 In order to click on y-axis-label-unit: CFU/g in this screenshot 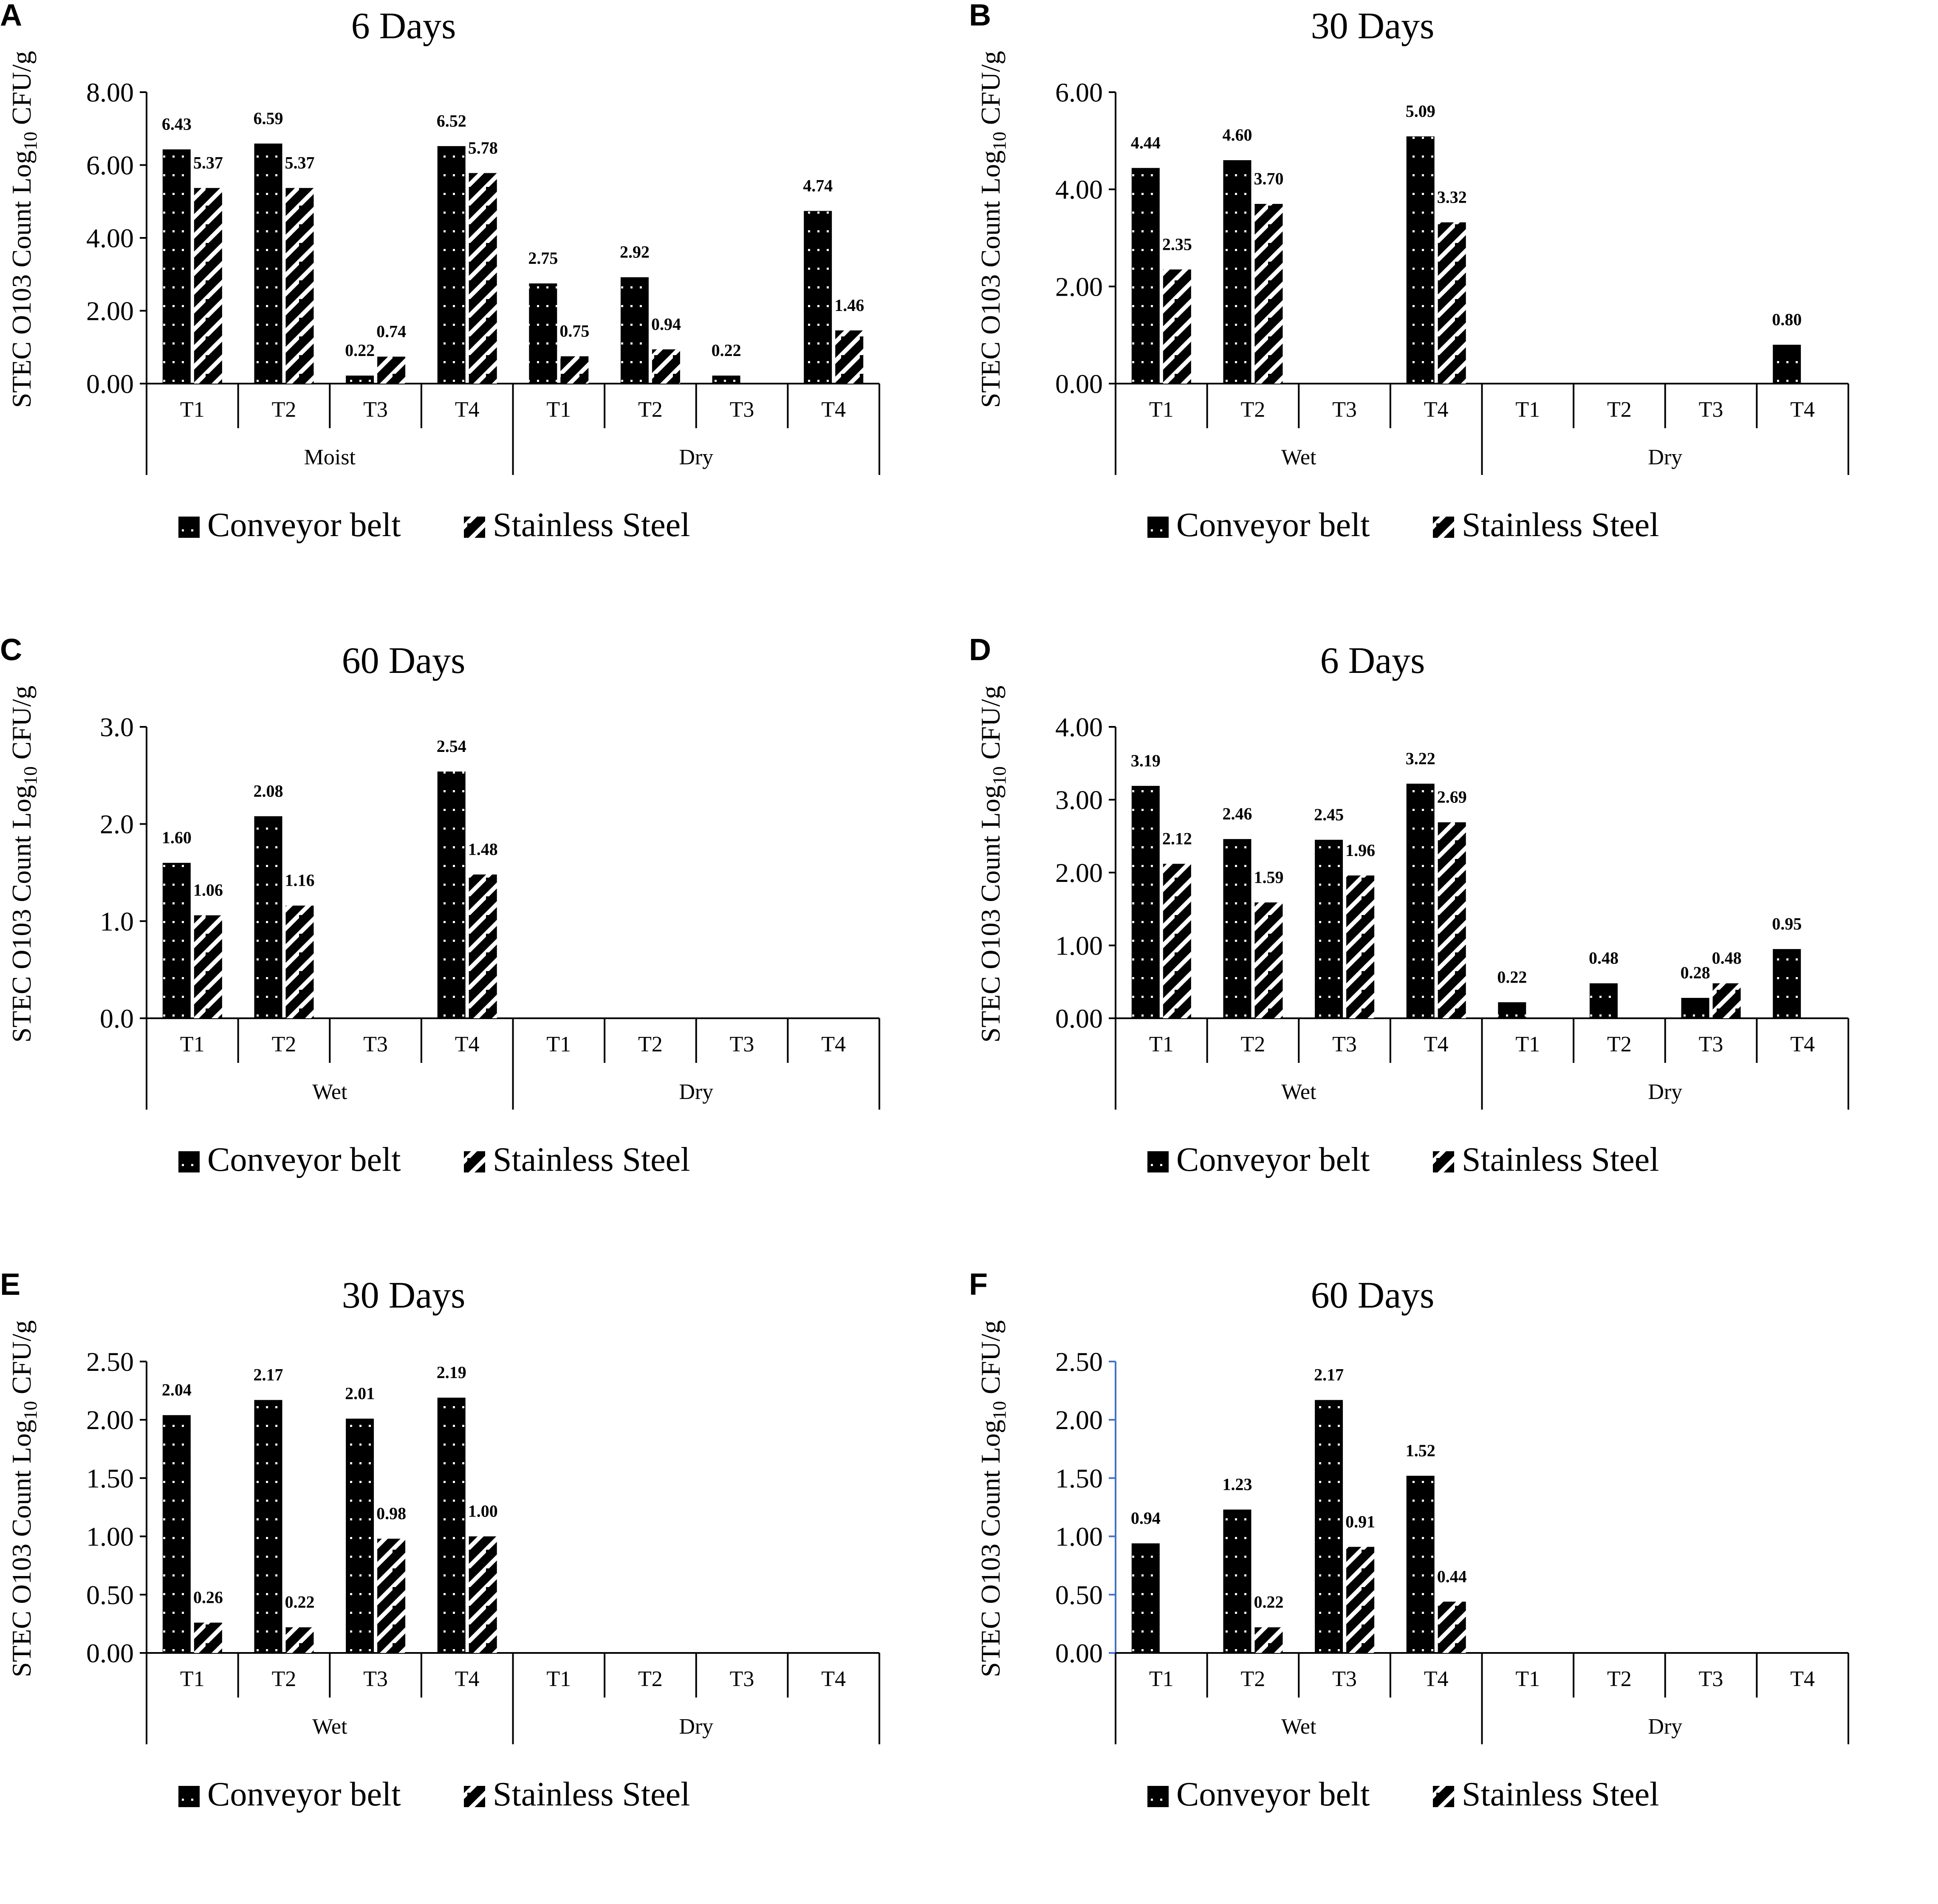, I will do `click(990, 726)`.